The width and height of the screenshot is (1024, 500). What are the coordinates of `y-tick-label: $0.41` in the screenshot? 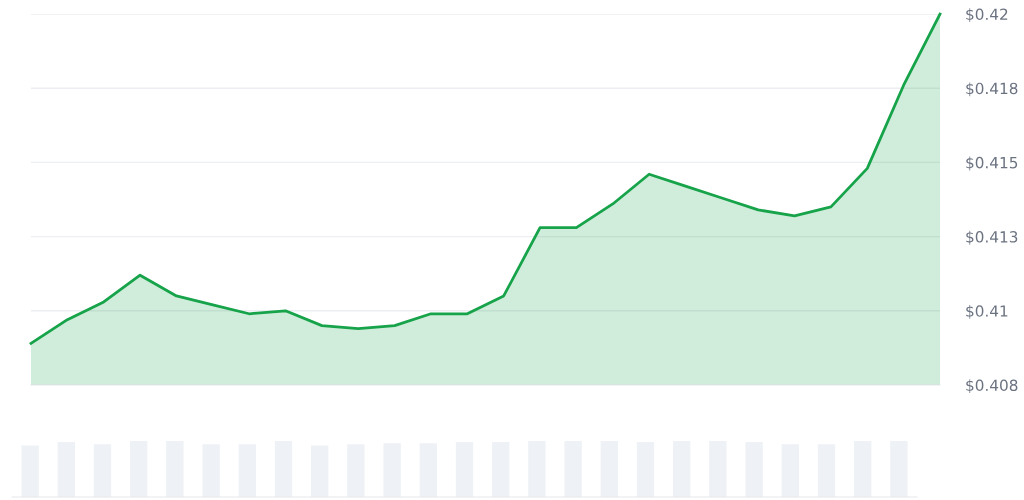 It's located at (987, 312).